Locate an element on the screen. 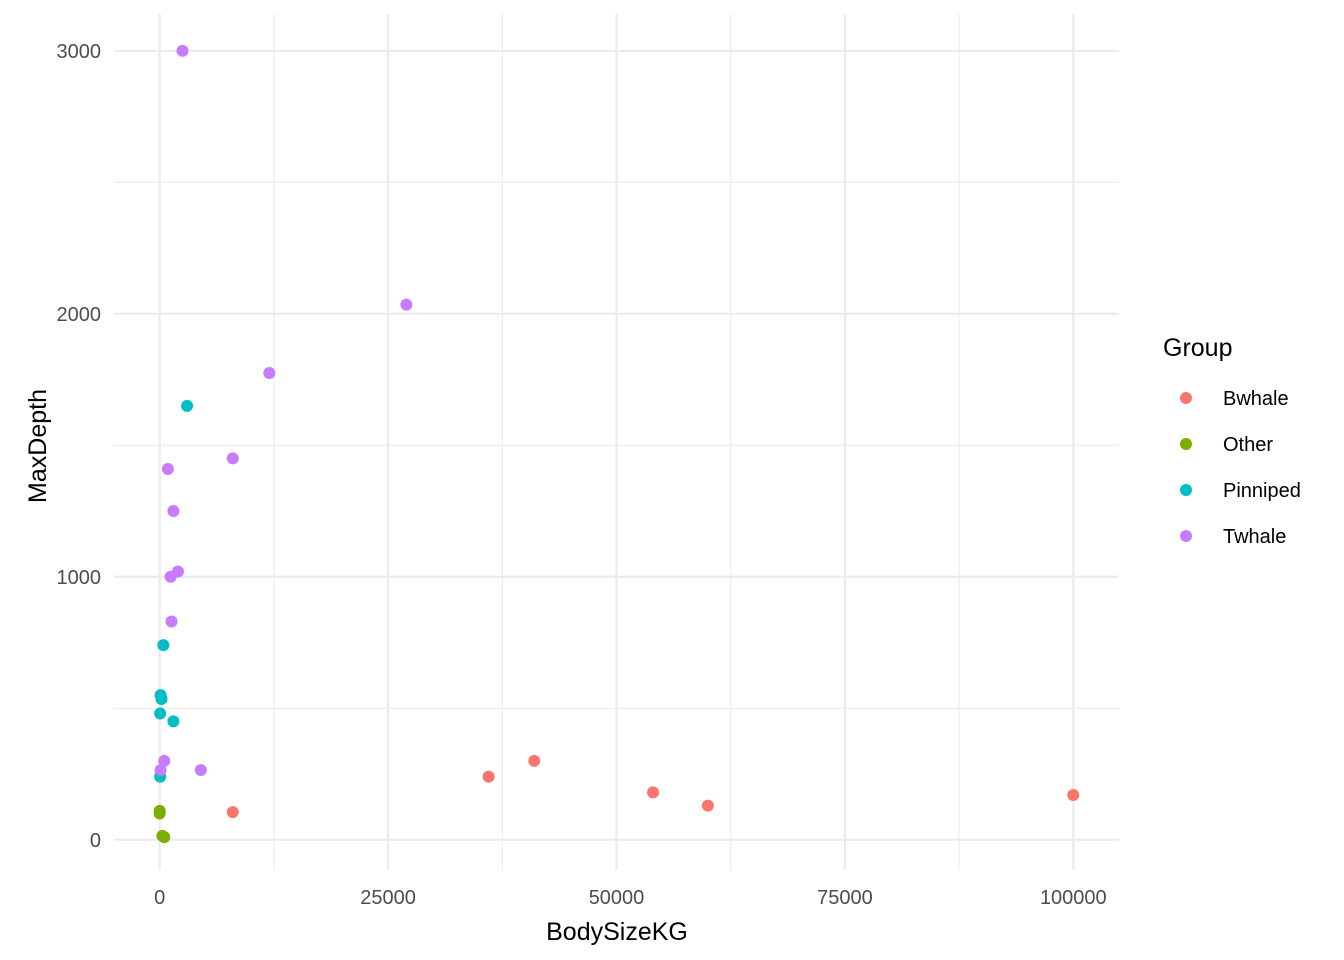 This screenshot has width=1344, height=960. legend-title: Group is located at coordinates (1197, 348).